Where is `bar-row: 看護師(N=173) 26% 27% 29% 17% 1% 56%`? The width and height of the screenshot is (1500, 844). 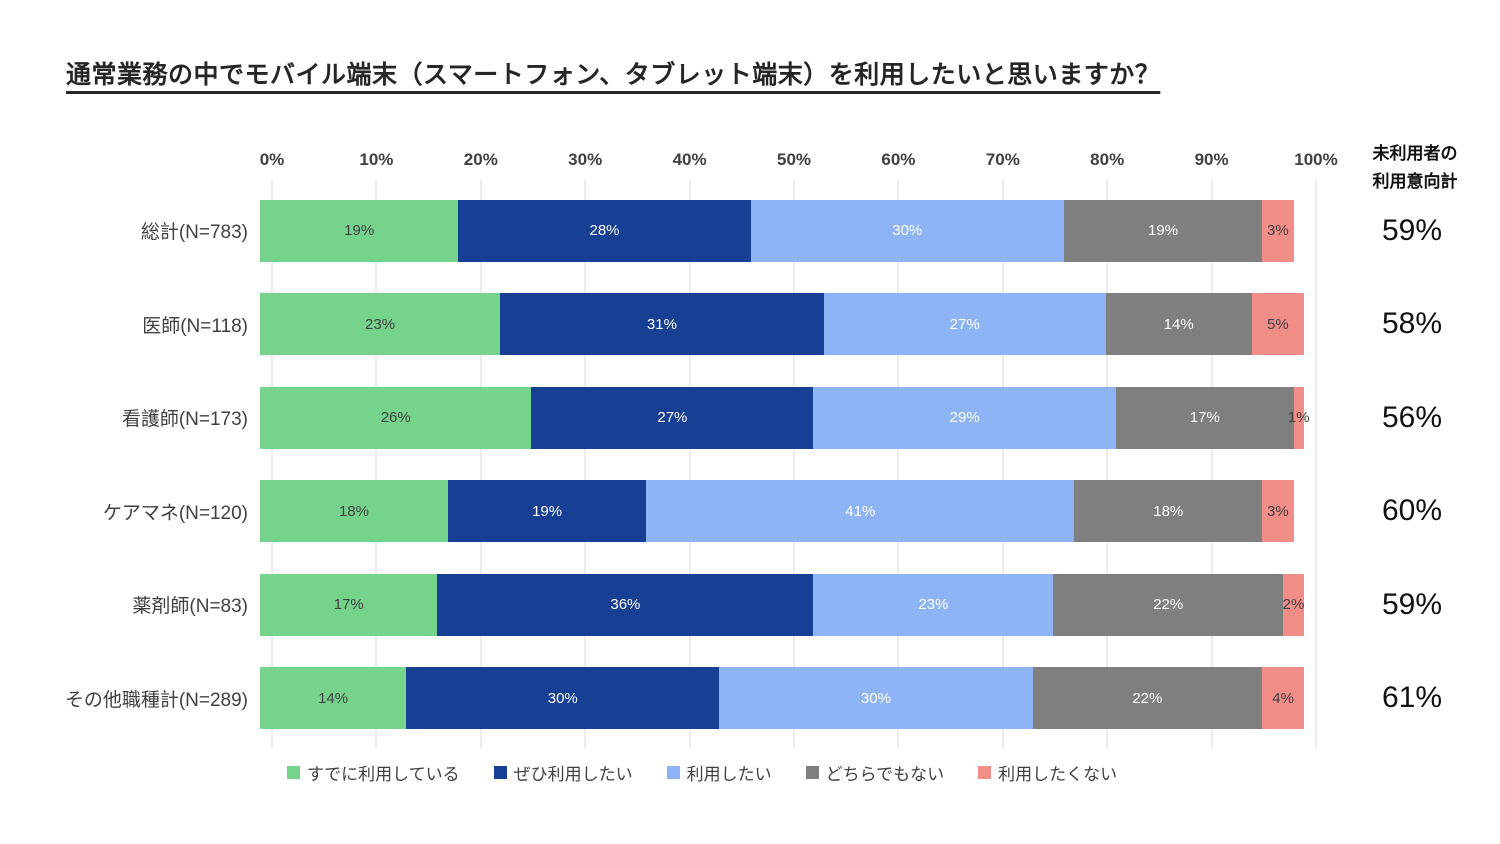 bar-row: 看護師(N=173) 26% 27% 29% 17% 1% 56% is located at coordinates (750, 418).